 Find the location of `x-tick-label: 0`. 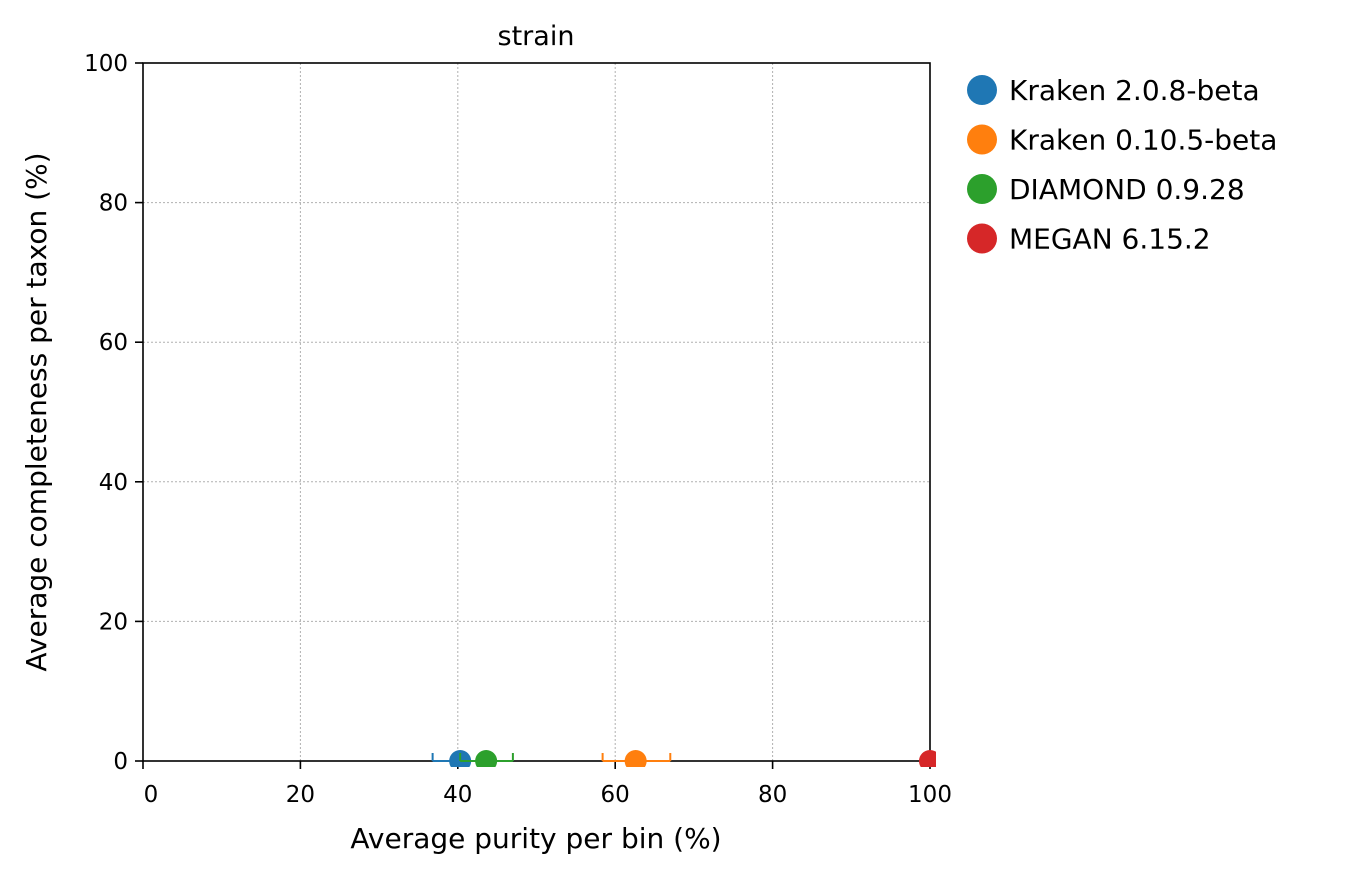

x-tick-label: 0 is located at coordinates (151, 795).